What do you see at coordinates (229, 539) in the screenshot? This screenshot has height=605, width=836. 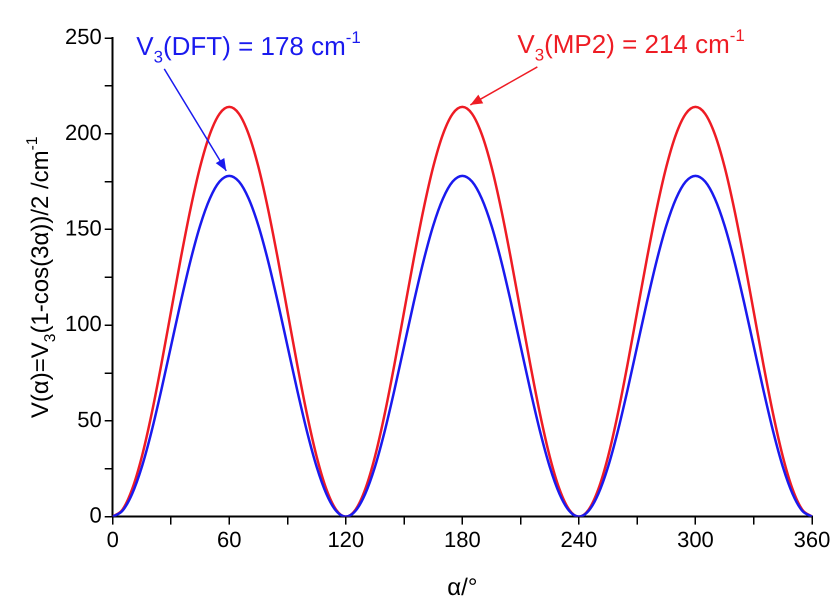 I see `x-tick-label: 60` at bounding box center [229, 539].